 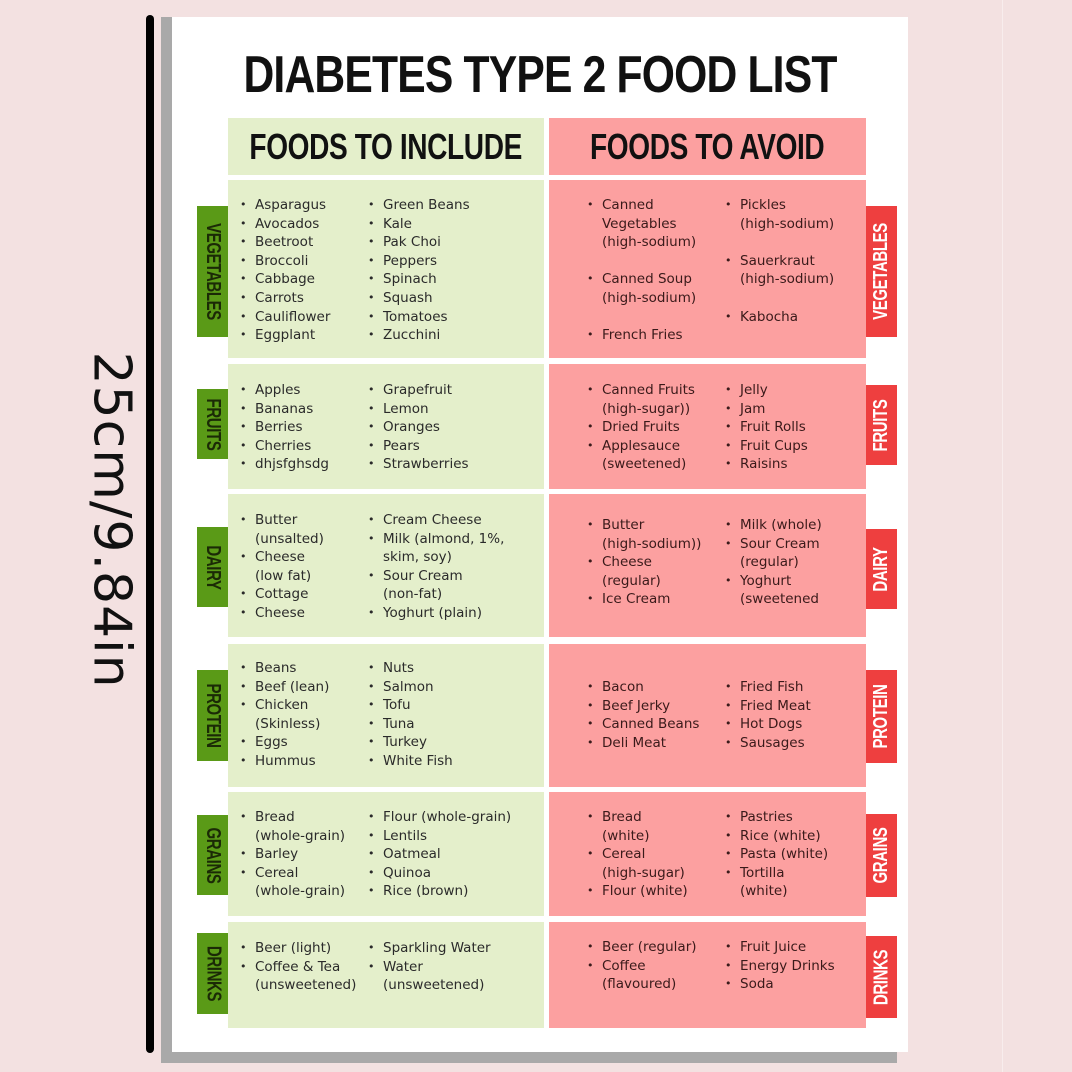 I want to click on include-vegetables-tab: VEGETABLES, so click(x=212, y=271).